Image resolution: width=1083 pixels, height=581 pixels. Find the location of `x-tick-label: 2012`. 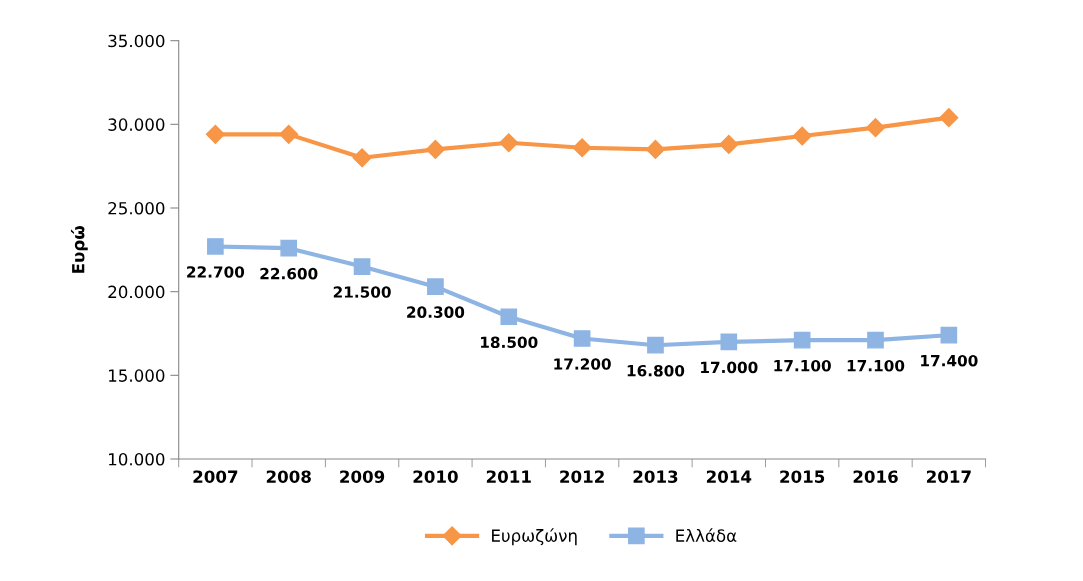

x-tick-label: 2012 is located at coordinates (582, 476).